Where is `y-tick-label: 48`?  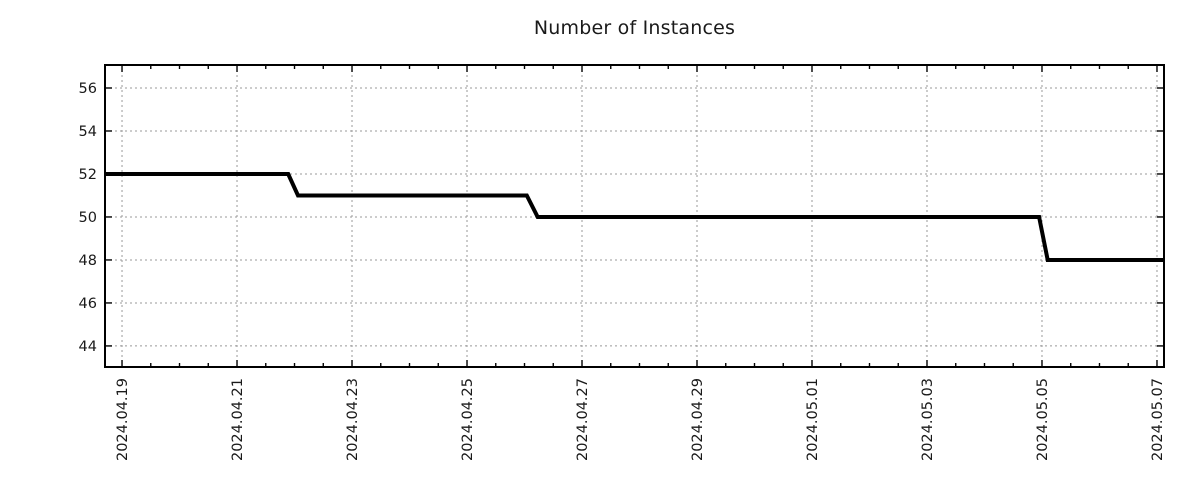
y-tick-label: 48 is located at coordinates (88, 261).